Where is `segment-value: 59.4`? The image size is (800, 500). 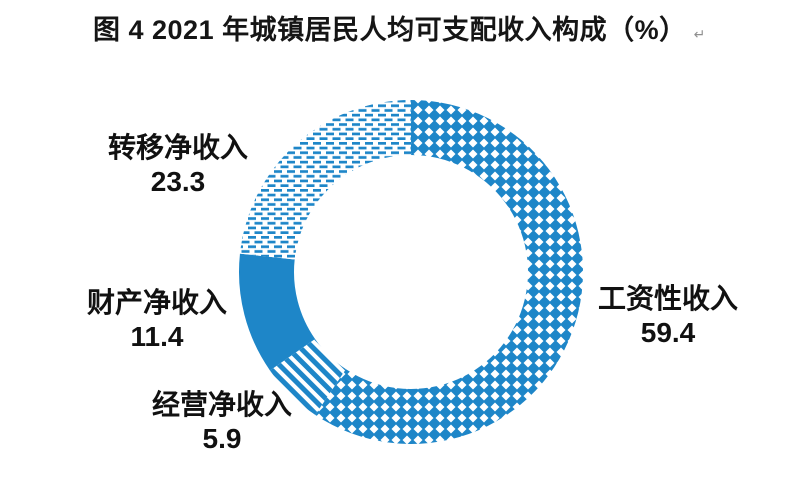 segment-value: 59.4 is located at coordinates (668, 332).